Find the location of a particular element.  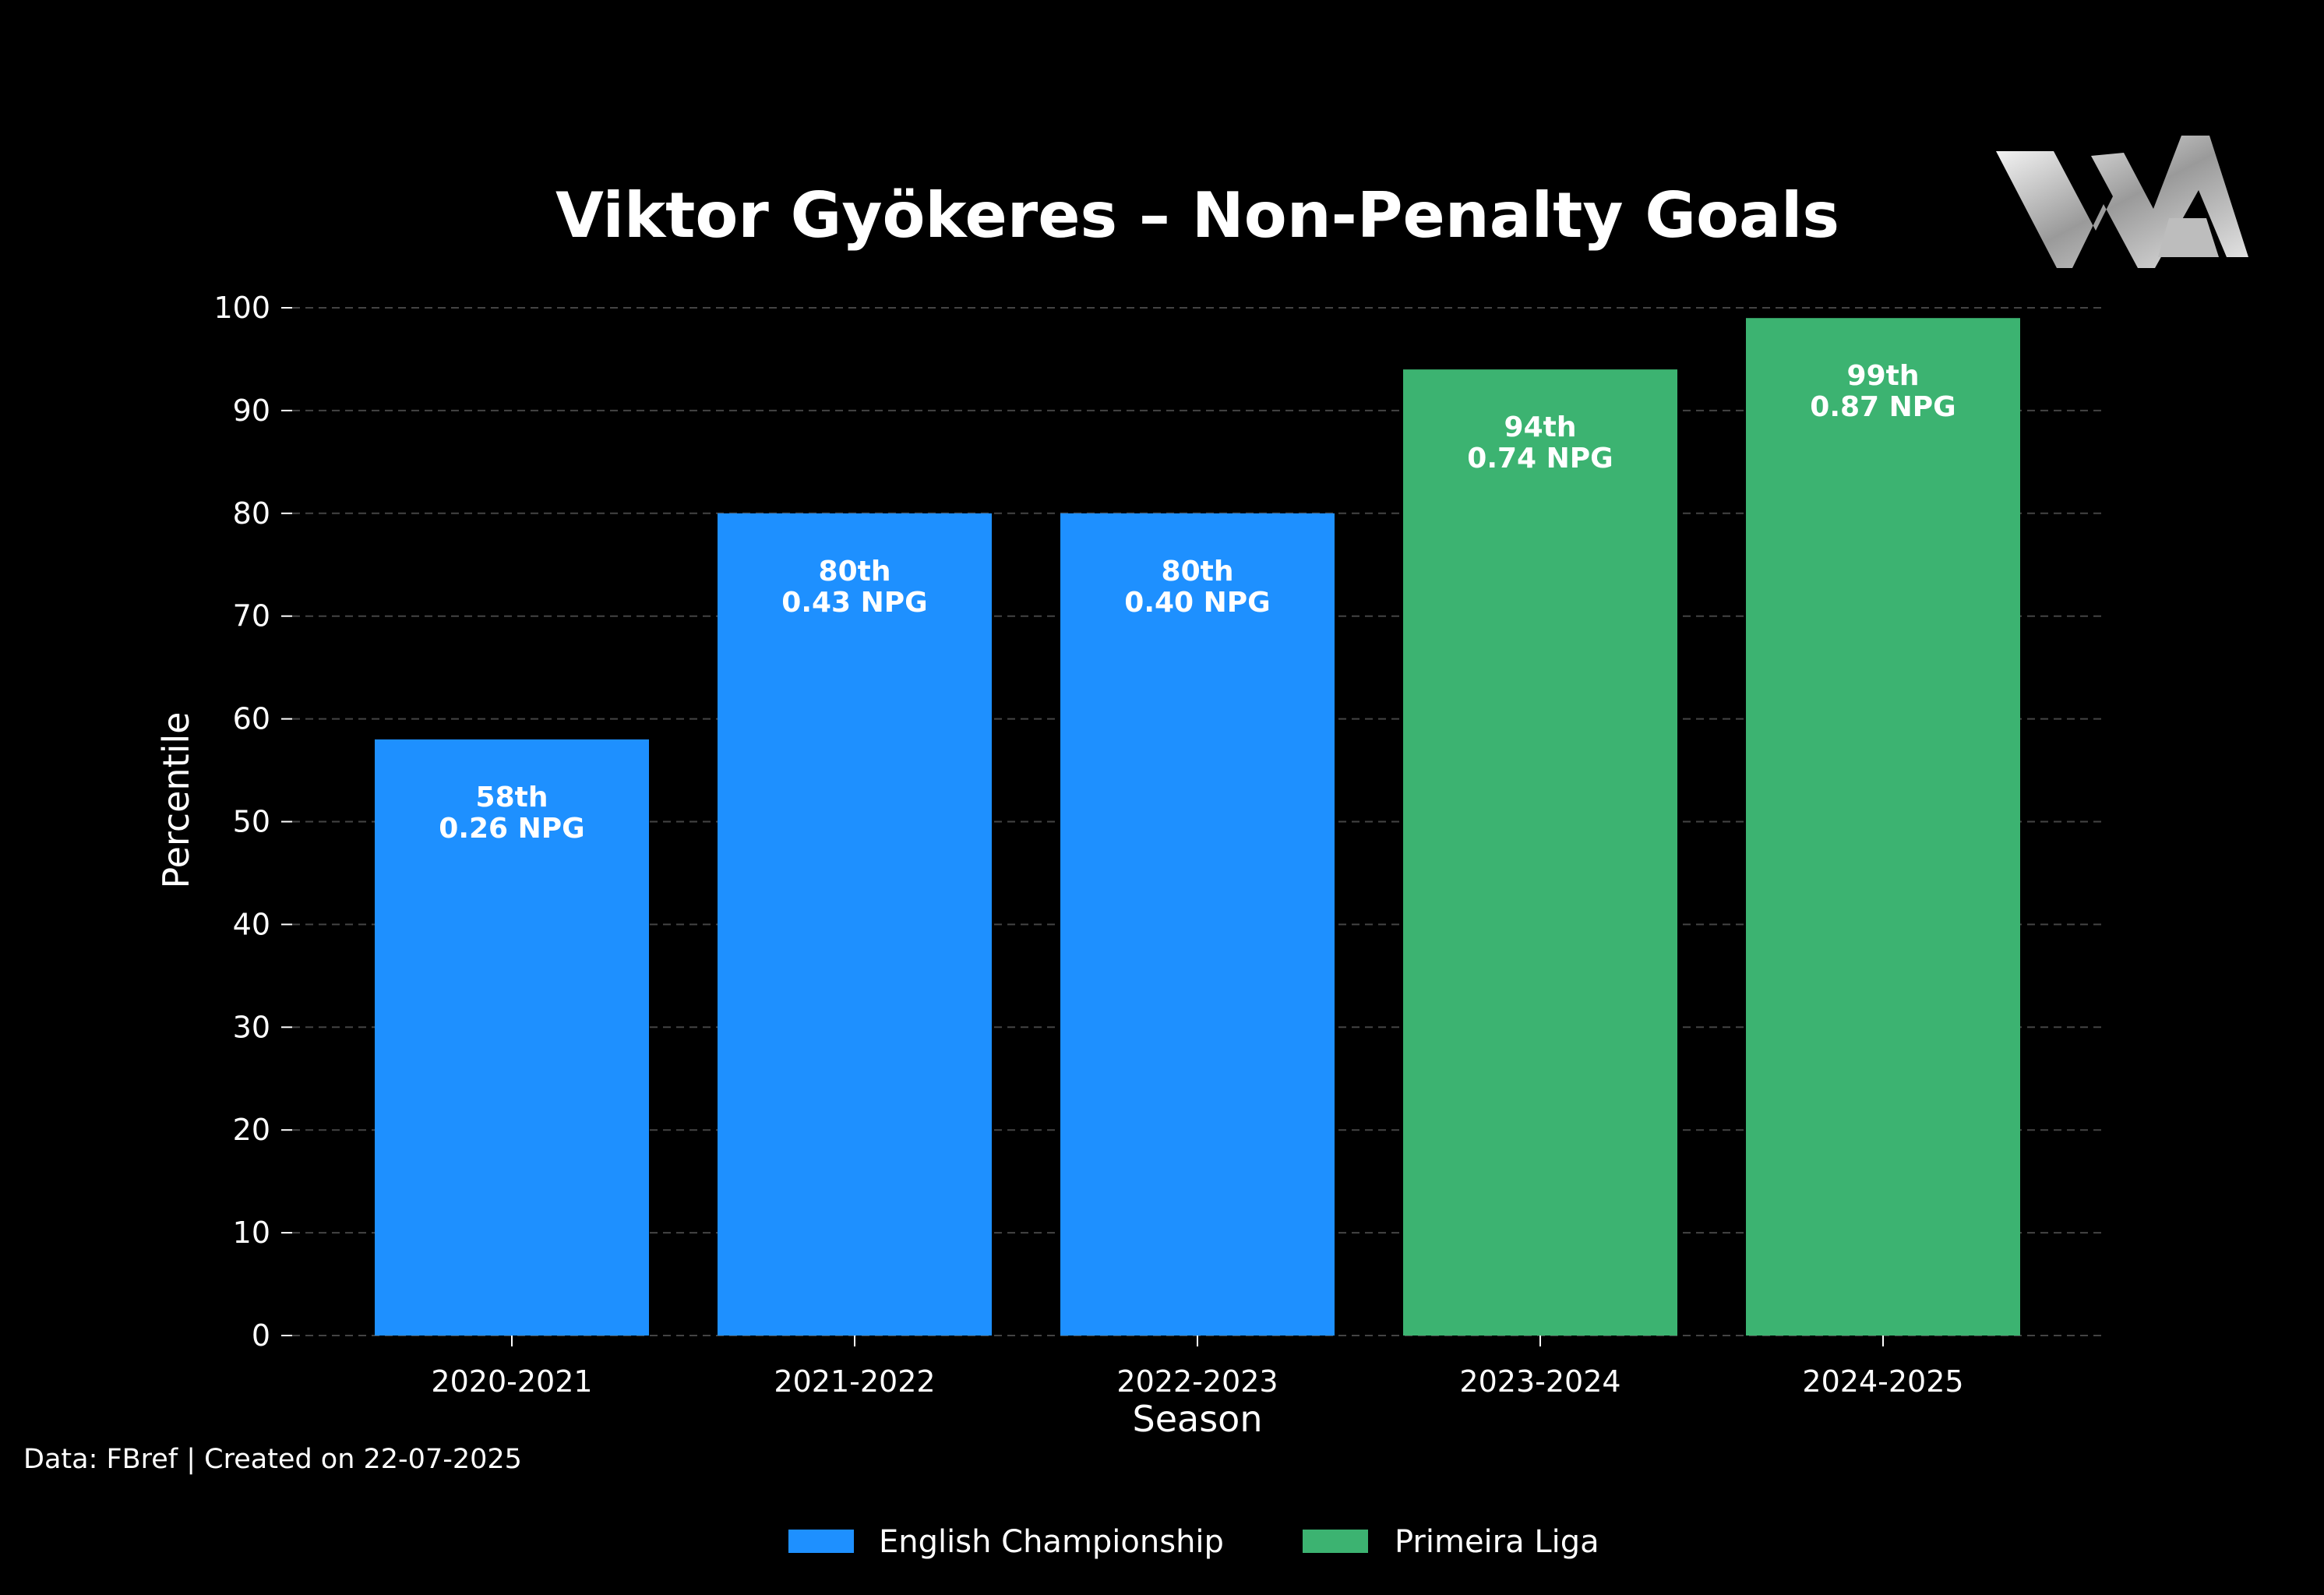

y-tick-label: 0 is located at coordinates (261, 1335).